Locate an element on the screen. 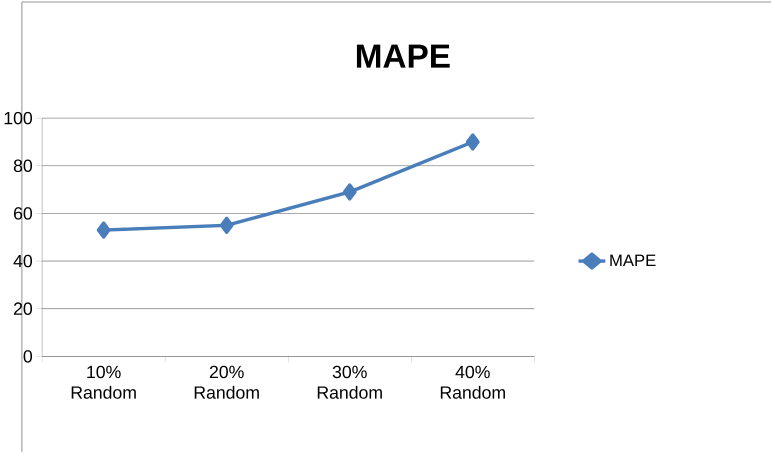 The width and height of the screenshot is (772, 453). y-tick-label: 40 is located at coordinates (22, 261).